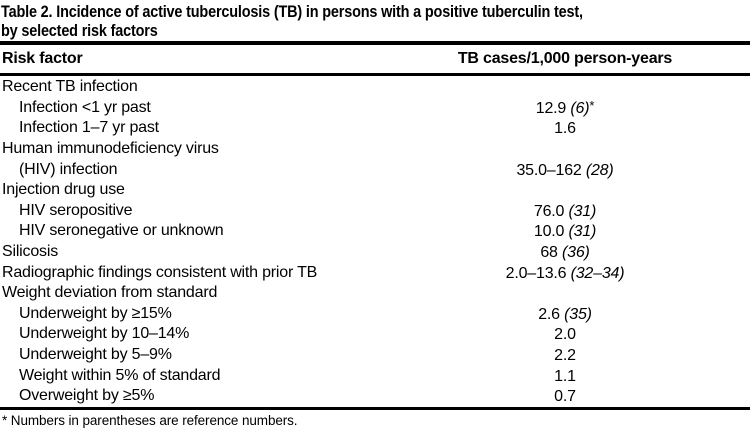  Describe the element at coordinates (375, 396) in the screenshot. I see `table-row: Overweight by ≥5% 0.7` at that location.